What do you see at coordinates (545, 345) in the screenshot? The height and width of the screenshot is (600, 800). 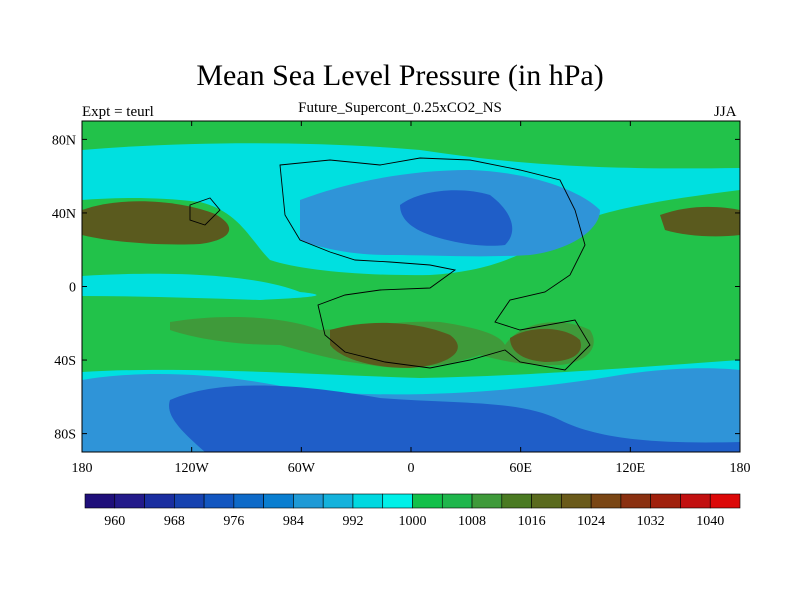 I see `field-south-very-high-b` at bounding box center [545, 345].